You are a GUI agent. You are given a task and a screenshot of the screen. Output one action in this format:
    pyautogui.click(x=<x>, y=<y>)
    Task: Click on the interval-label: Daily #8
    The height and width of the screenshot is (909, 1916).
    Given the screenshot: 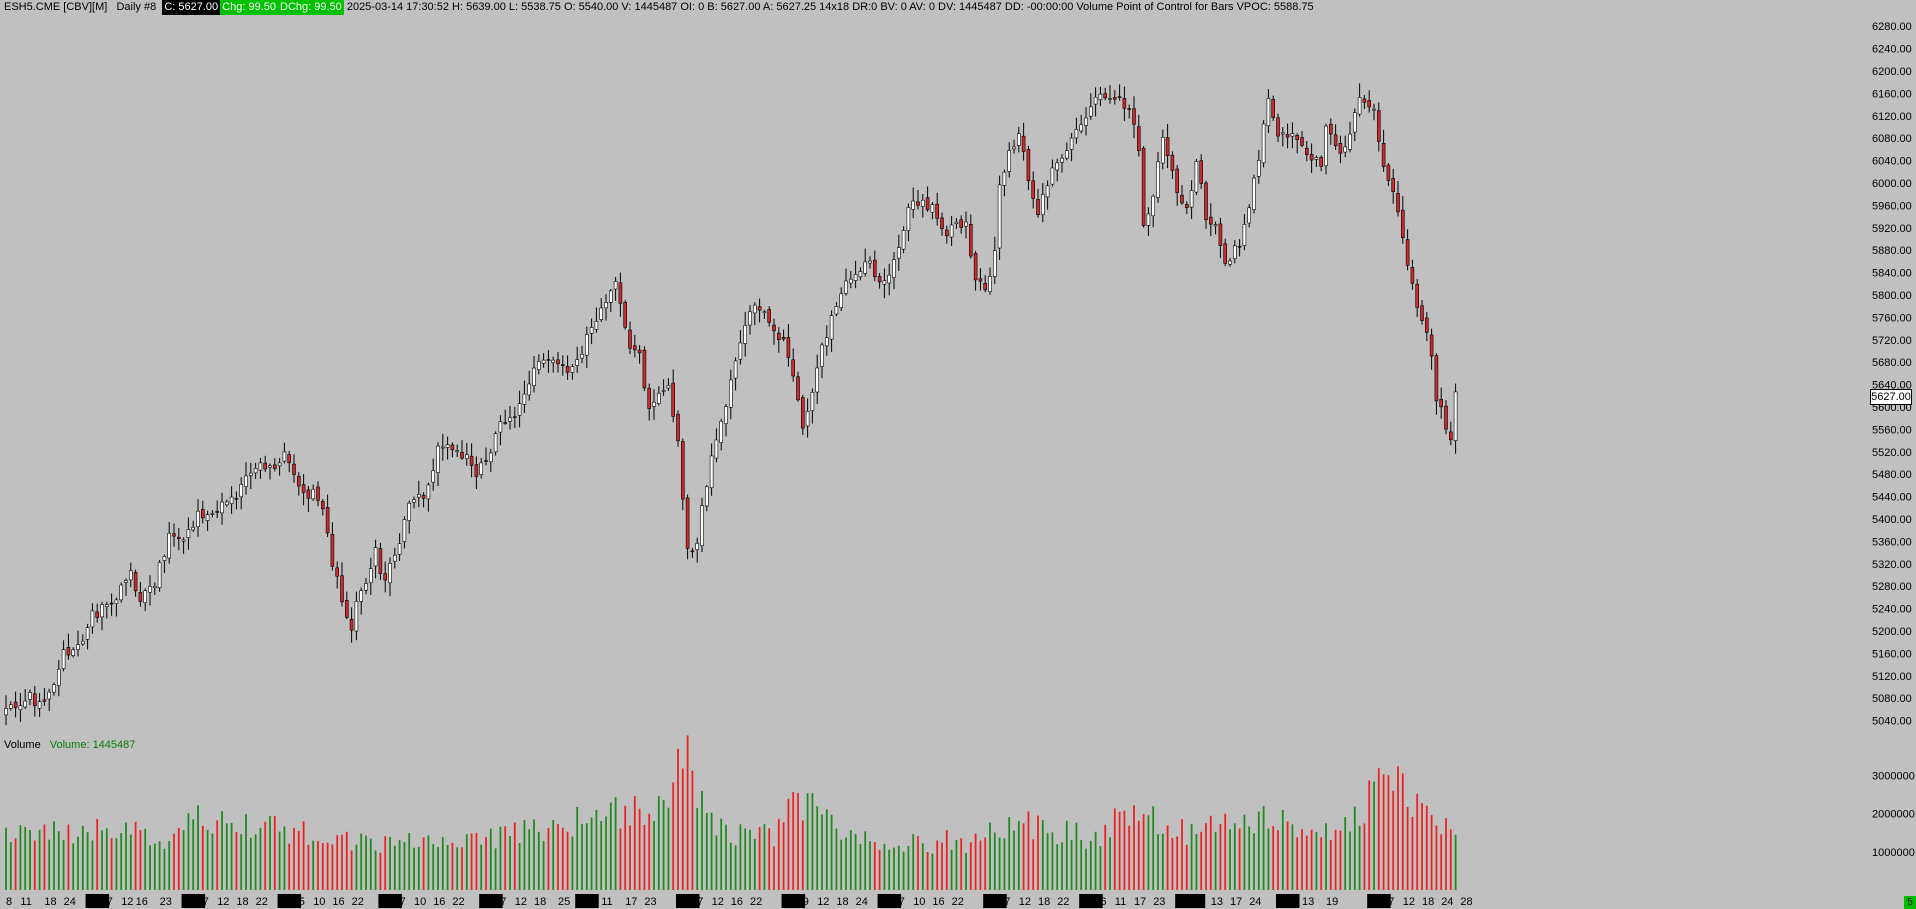 What is the action you would take?
    pyautogui.click(x=136, y=7)
    